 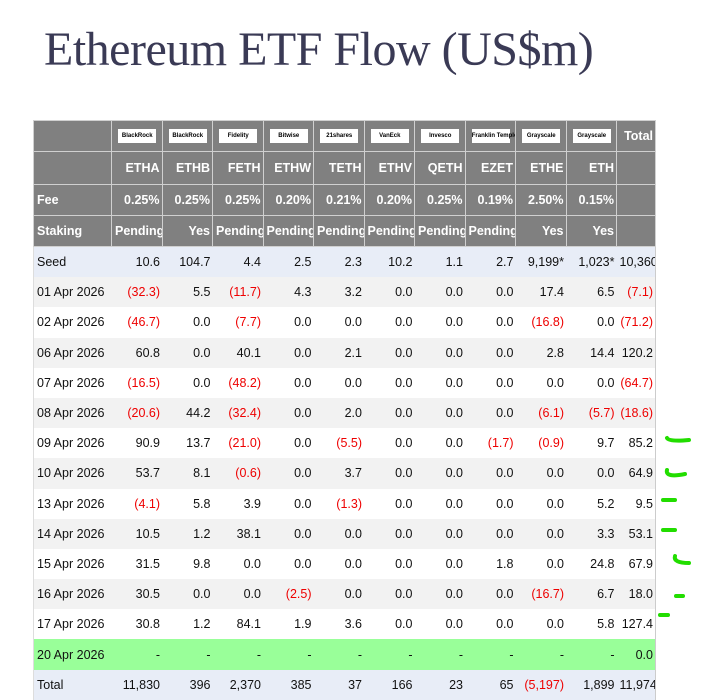 I want to click on fee-cell: 0.19%, so click(x=490, y=200).